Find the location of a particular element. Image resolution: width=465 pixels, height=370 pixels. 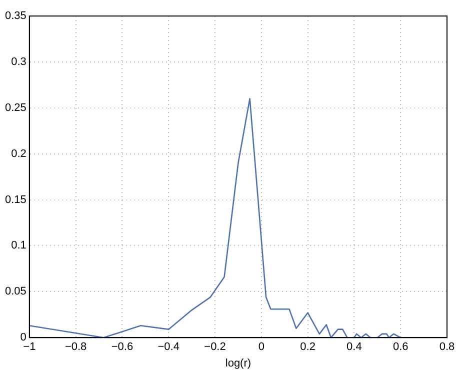

x-tick-label: 0.2 is located at coordinates (308, 347).